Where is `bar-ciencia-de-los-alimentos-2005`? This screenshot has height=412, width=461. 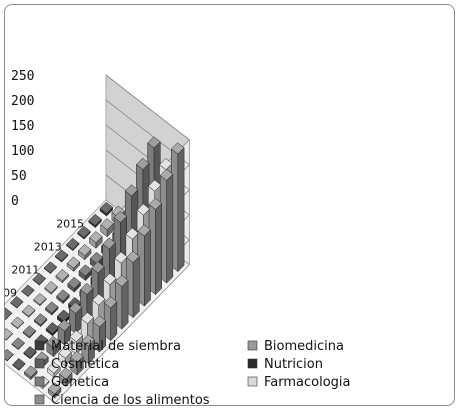 bar-ciencia-de-los-alimentos-2005 is located at coordinates (54, 390).